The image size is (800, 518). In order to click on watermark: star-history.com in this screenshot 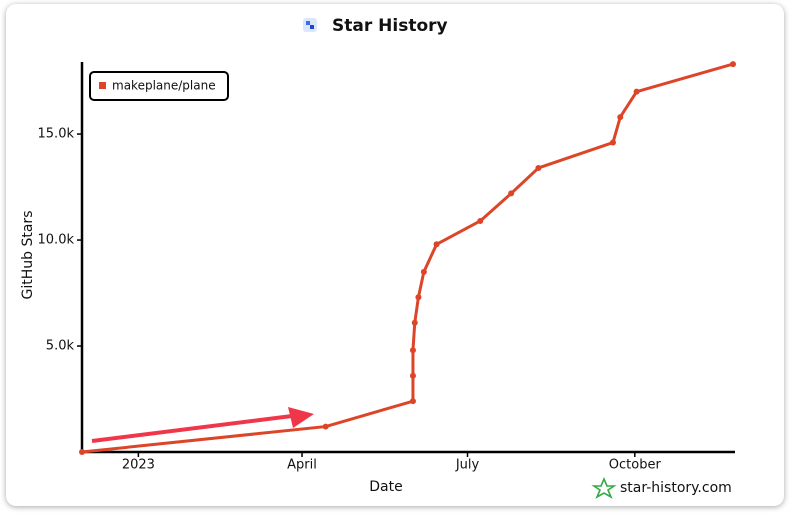, I will do `click(676, 488)`.